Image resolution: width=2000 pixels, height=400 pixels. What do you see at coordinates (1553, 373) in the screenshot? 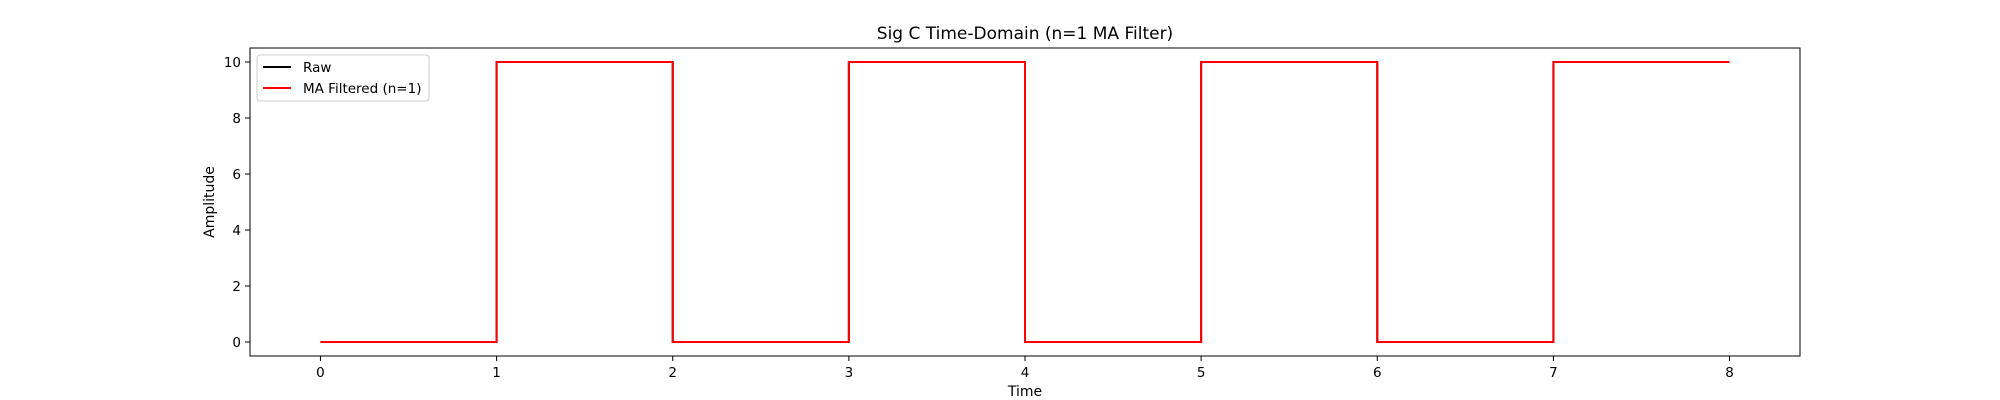
I see `x-tick-label: 7` at bounding box center [1553, 373].